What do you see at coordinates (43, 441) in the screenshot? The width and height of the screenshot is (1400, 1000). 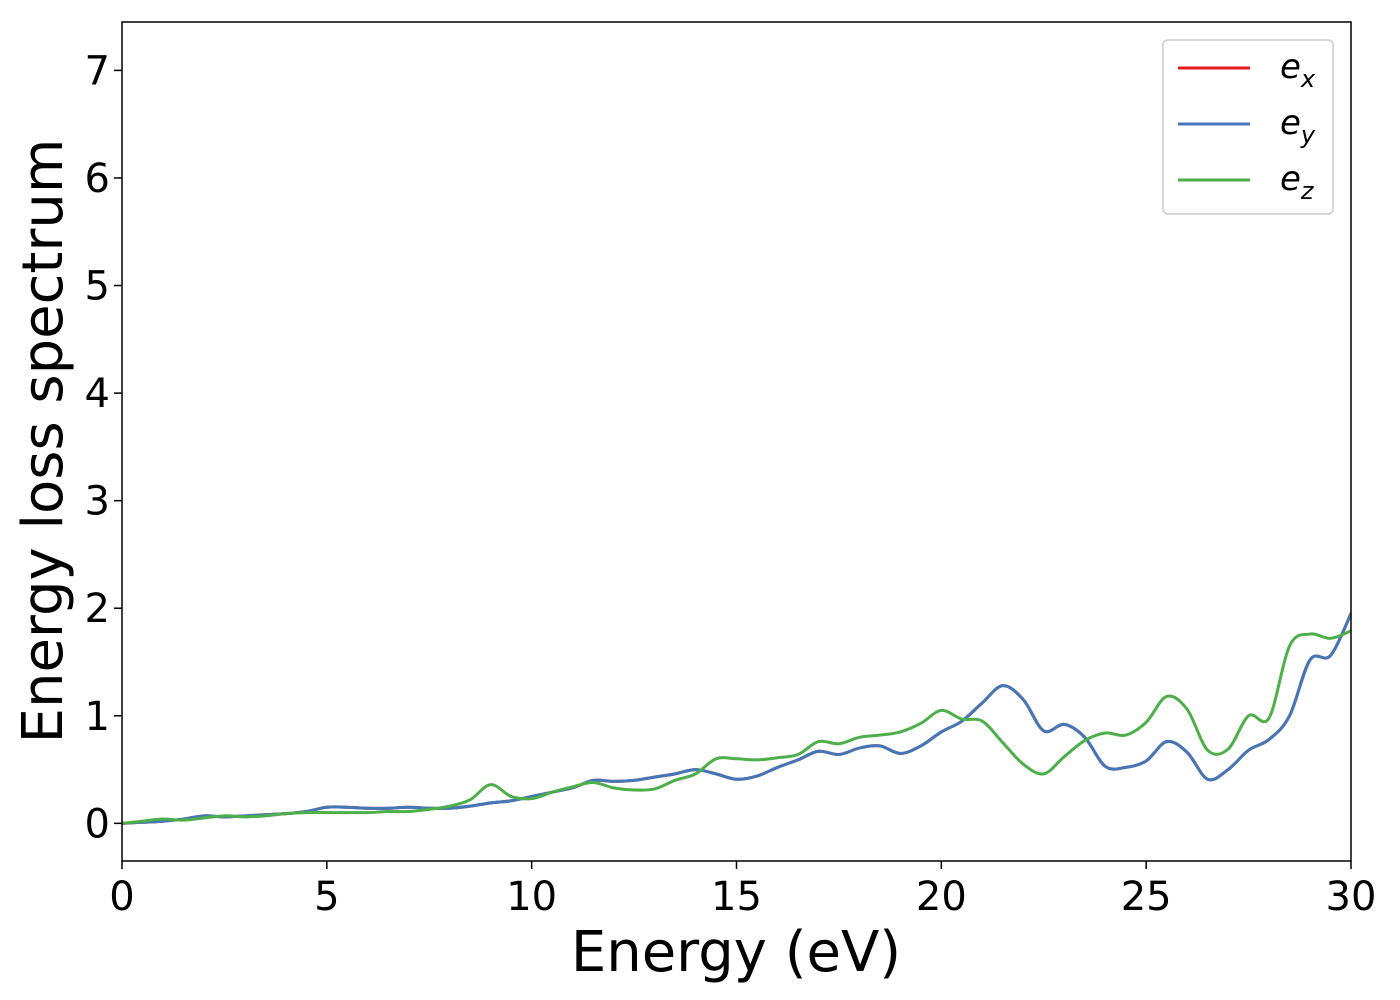 I see `y-axis-label: Energy loss spectrum` at bounding box center [43, 441].